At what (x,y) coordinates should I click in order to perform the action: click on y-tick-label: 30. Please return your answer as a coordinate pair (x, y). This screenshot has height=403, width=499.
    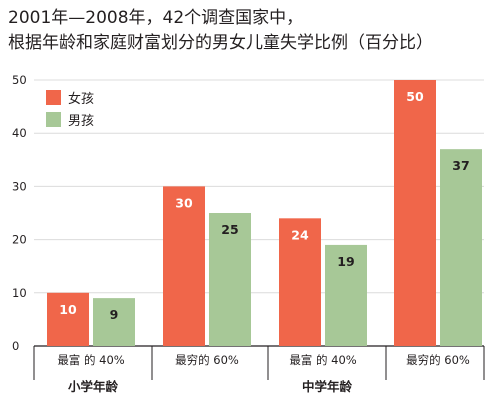
    Looking at the image, I should click on (19, 186).